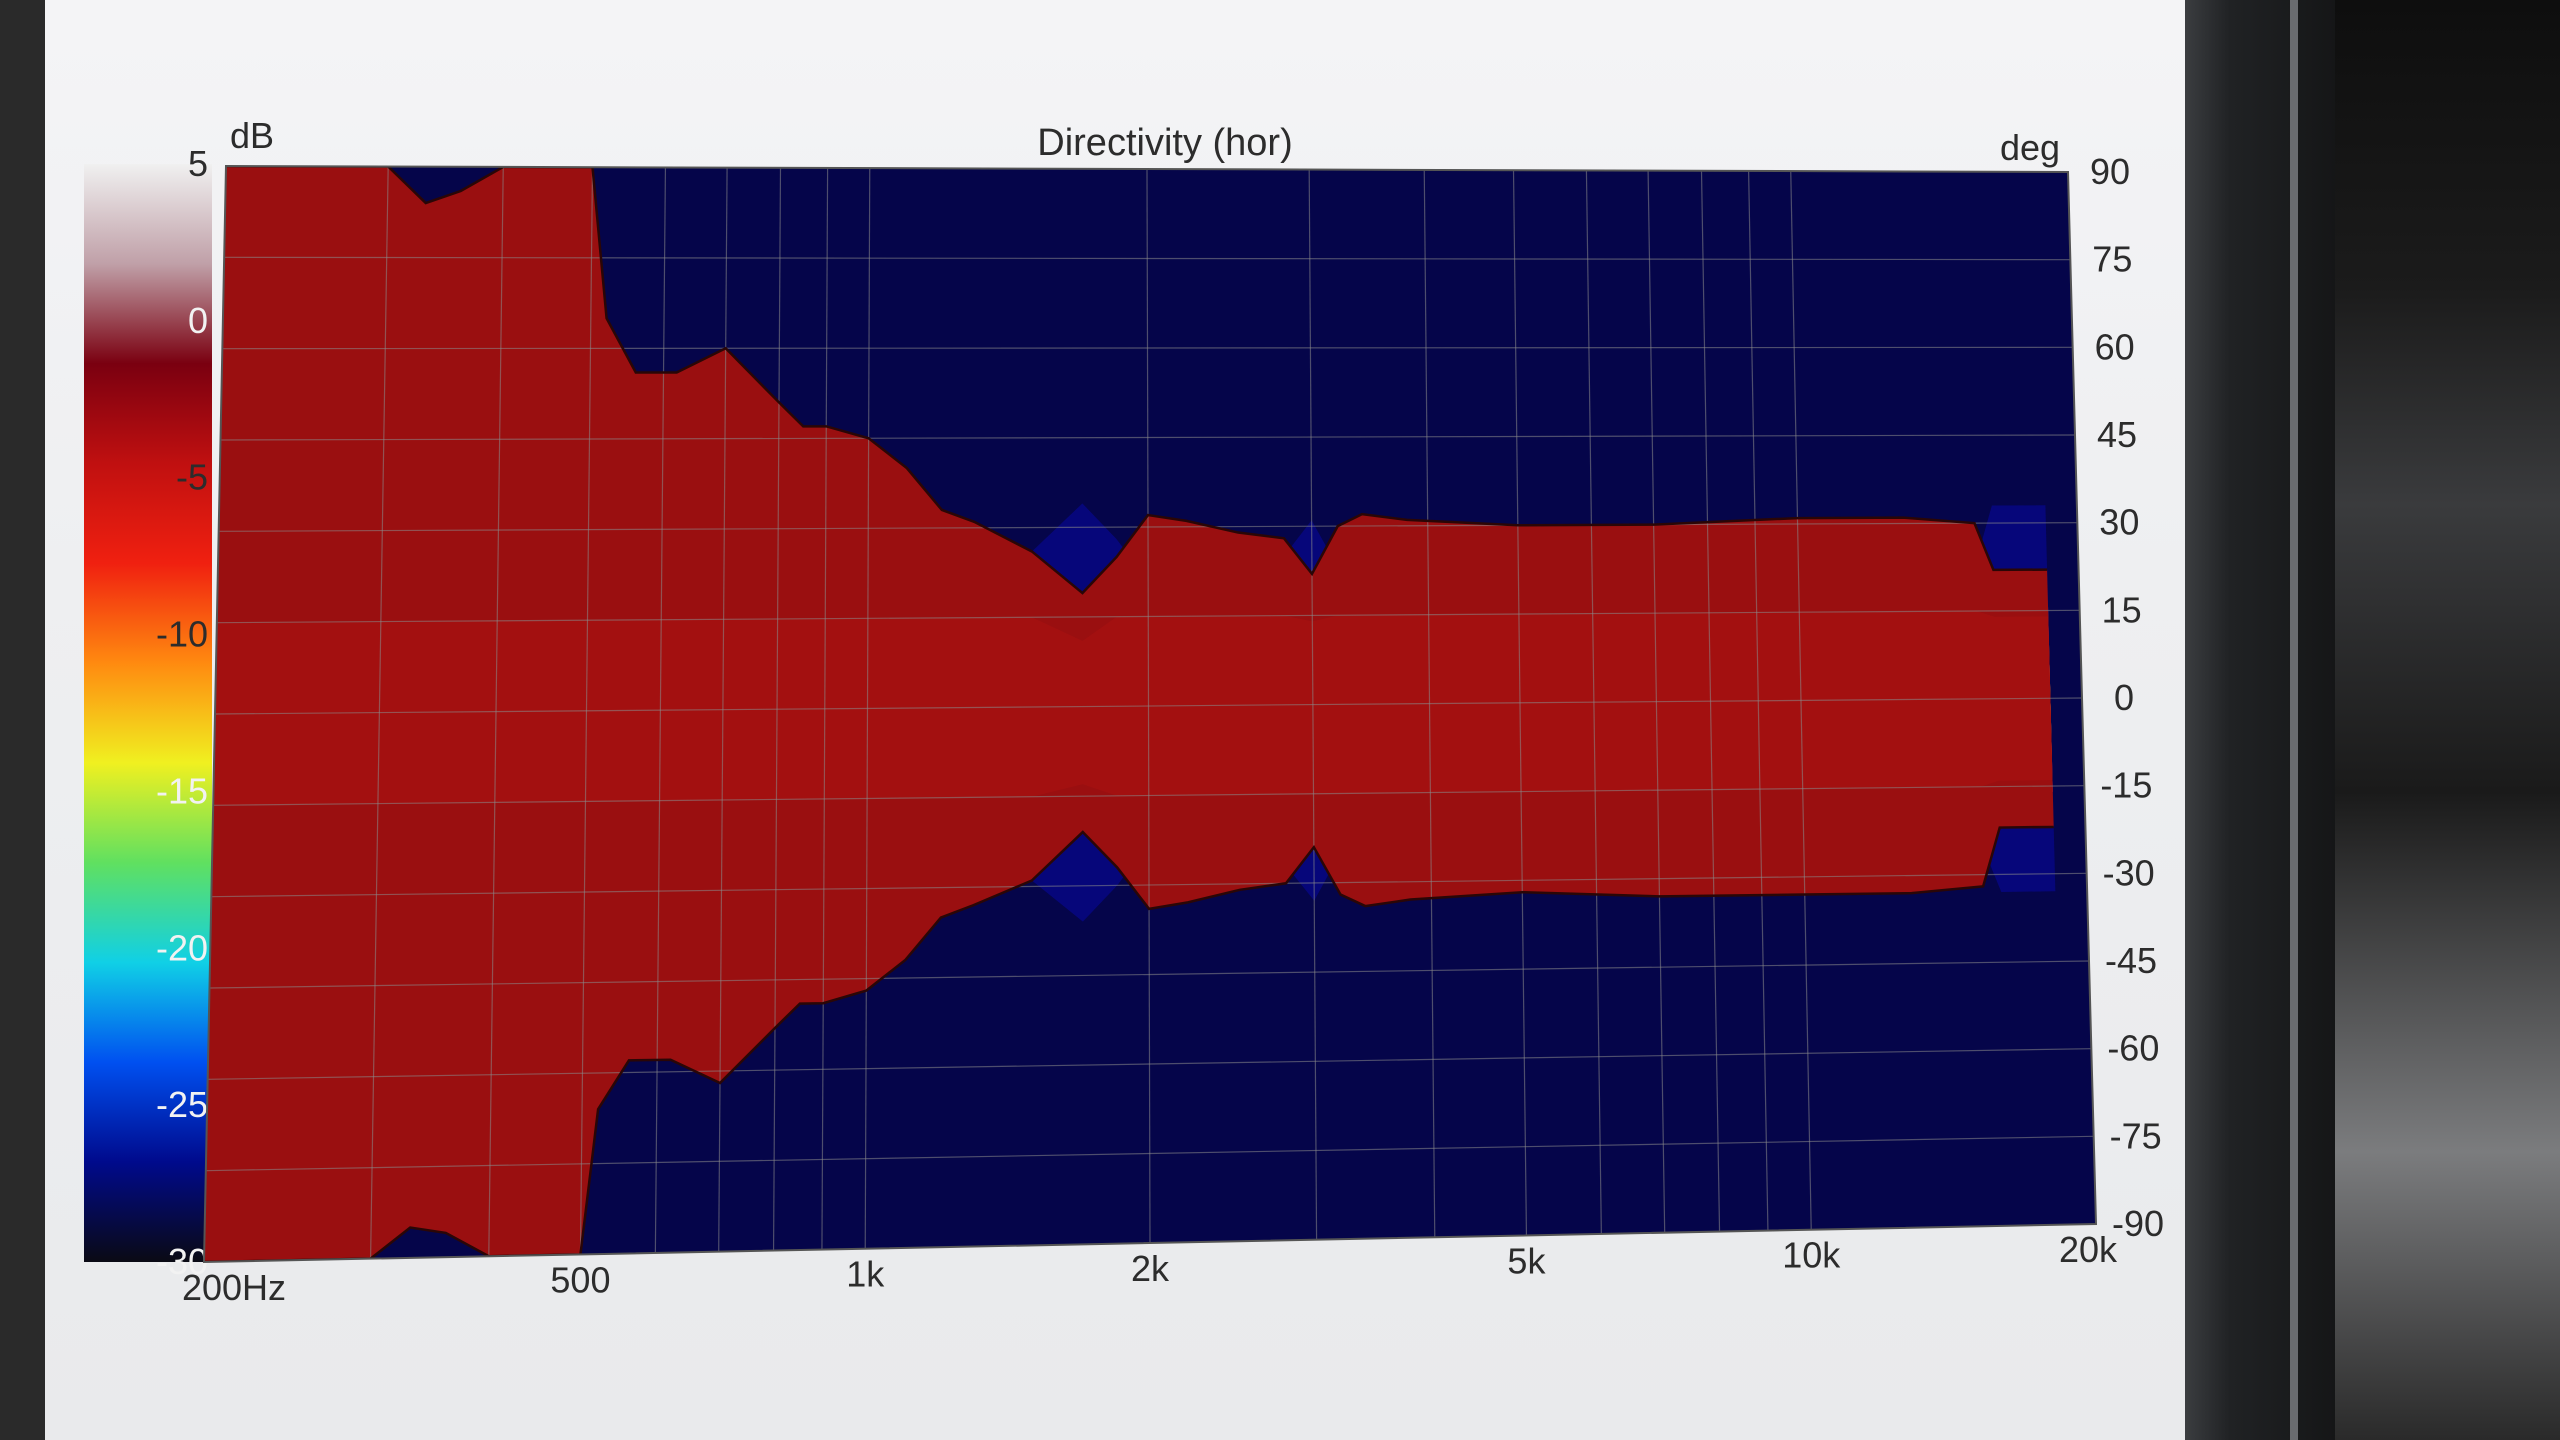 The height and width of the screenshot is (1440, 2560). I want to click on y-axis-tick-labels: 90 75 60 45 30 15 0 -15 -30 -45 -60 -75 -90, so click(2127, 697).